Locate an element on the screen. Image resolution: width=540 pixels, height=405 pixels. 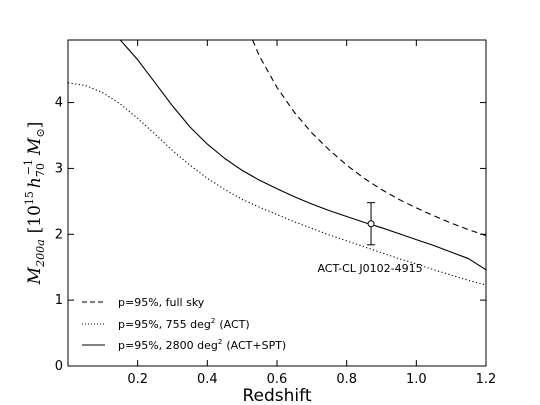
x-tick-label: 0.2 is located at coordinates (137, 379).